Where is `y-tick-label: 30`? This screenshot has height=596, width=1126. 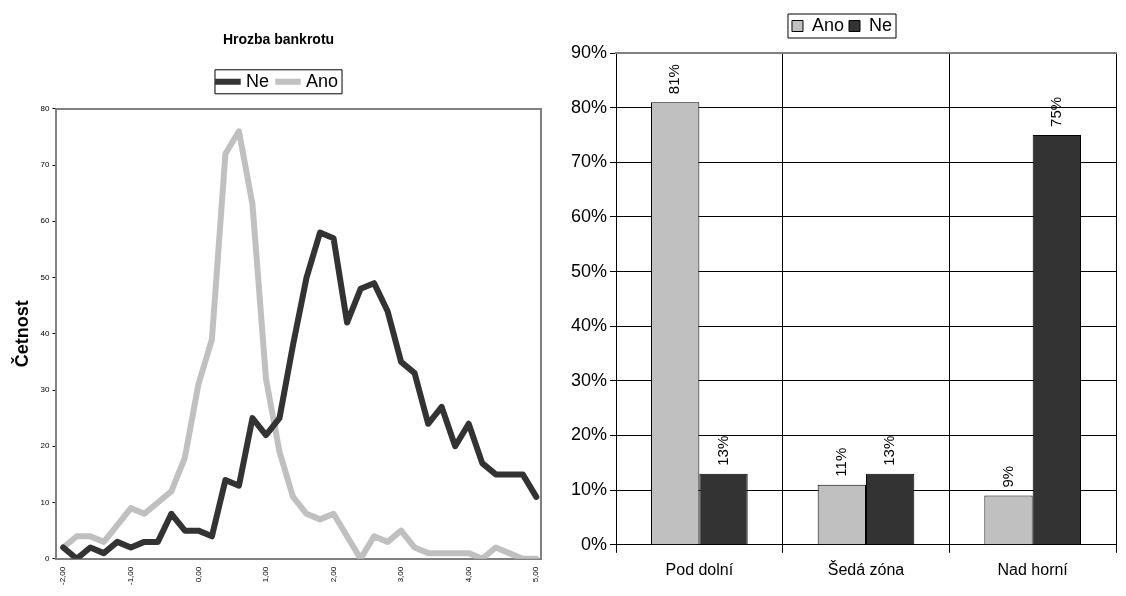
y-tick-label: 30 is located at coordinates (45, 390).